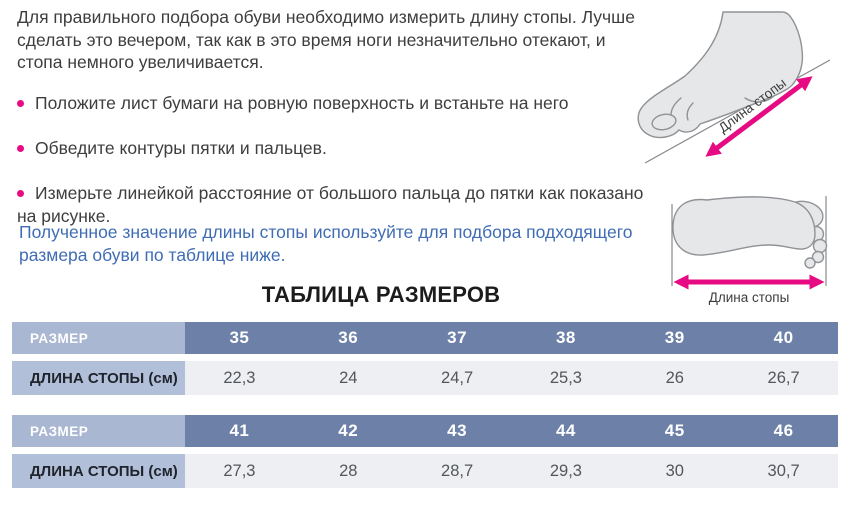 This screenshot has width=851, height=509. I want to click on figure-foot-side-view: Длина стопы, so click(739, 94).